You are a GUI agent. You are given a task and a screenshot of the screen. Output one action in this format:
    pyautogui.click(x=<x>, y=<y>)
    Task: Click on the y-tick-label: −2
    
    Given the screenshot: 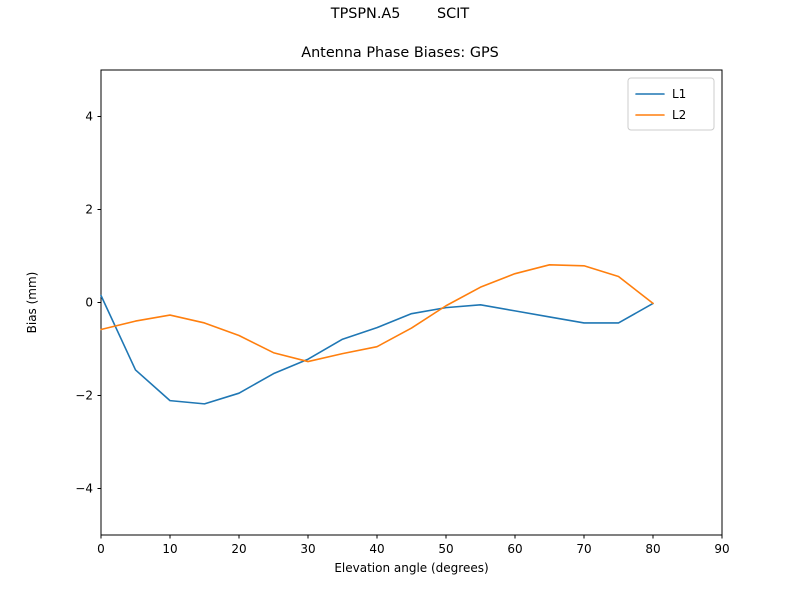 What is the action you would take?
    pyautogui.click(x=84, y=396)
    